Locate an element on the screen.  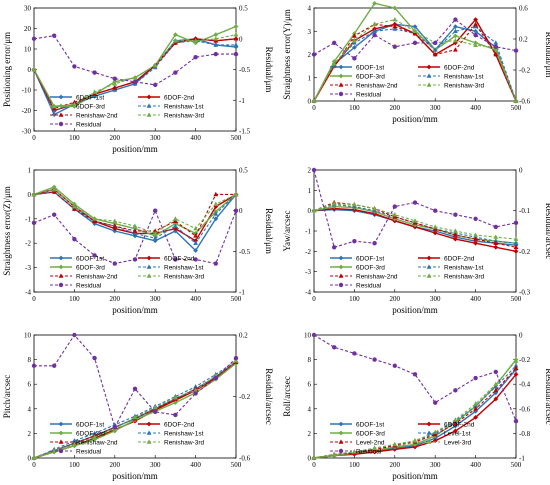
y-tick-label: 20 is located at coordinates (28, 29).